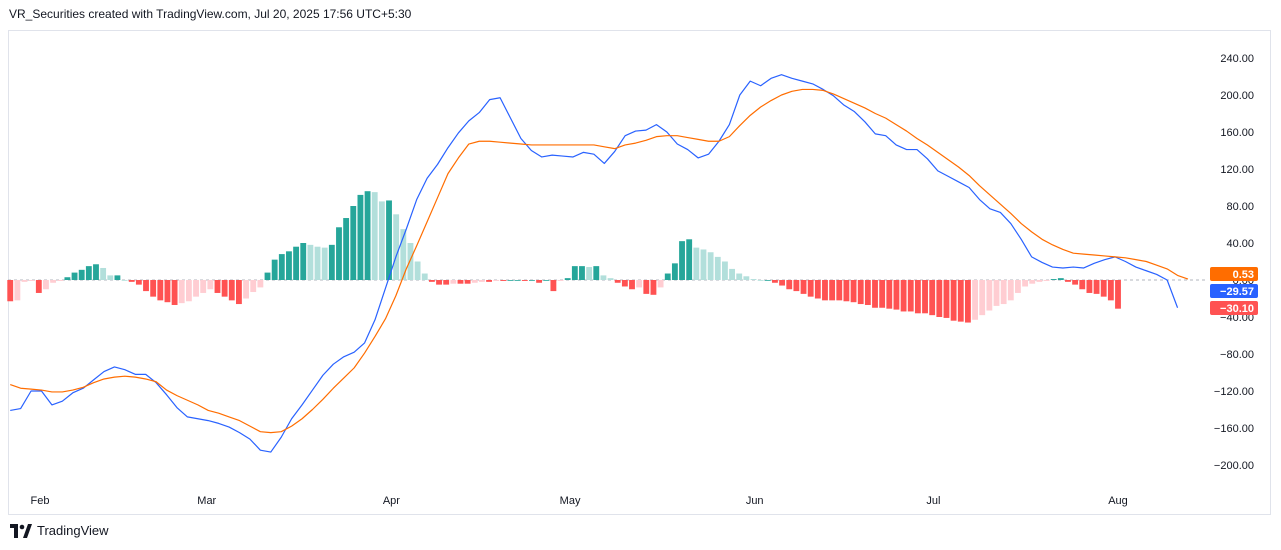  I want to click on price-badge-label: 0.53, so click(1243, 275).